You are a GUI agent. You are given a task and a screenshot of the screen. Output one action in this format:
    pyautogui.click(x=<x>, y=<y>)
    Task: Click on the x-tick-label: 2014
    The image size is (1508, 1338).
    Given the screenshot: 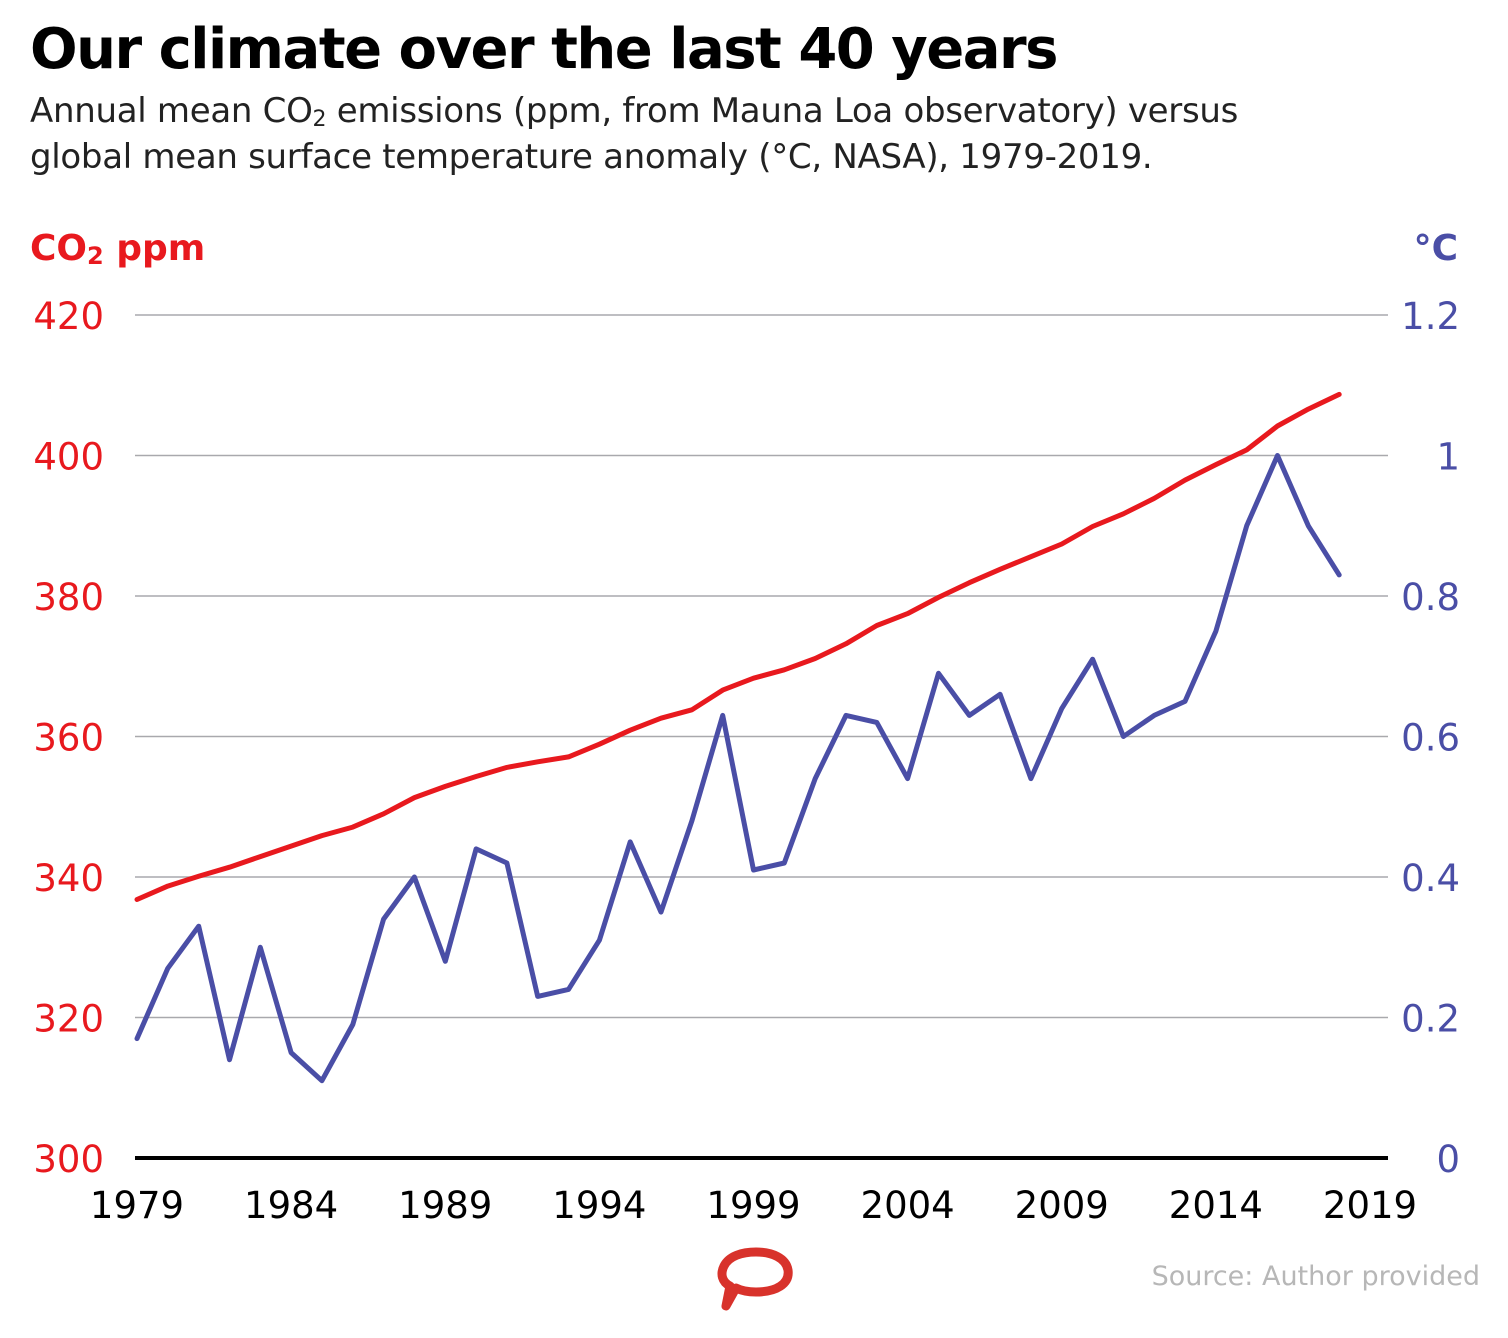 What is the action you would take?
    pyautogui.click(x=1216, y=1205)
    